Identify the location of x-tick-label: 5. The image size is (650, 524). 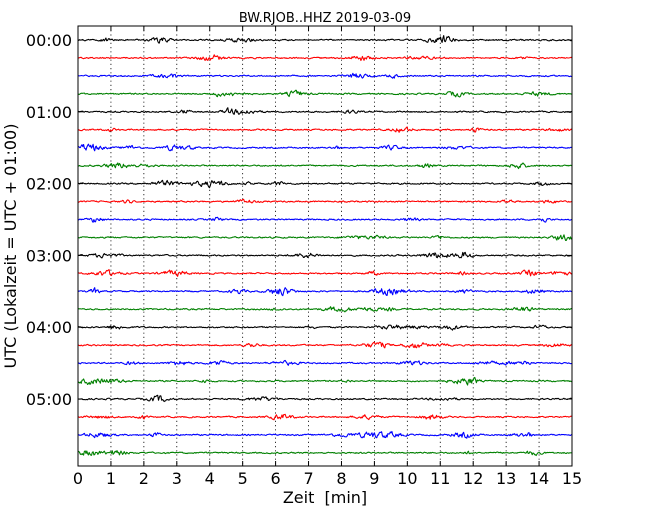
(243, 478).